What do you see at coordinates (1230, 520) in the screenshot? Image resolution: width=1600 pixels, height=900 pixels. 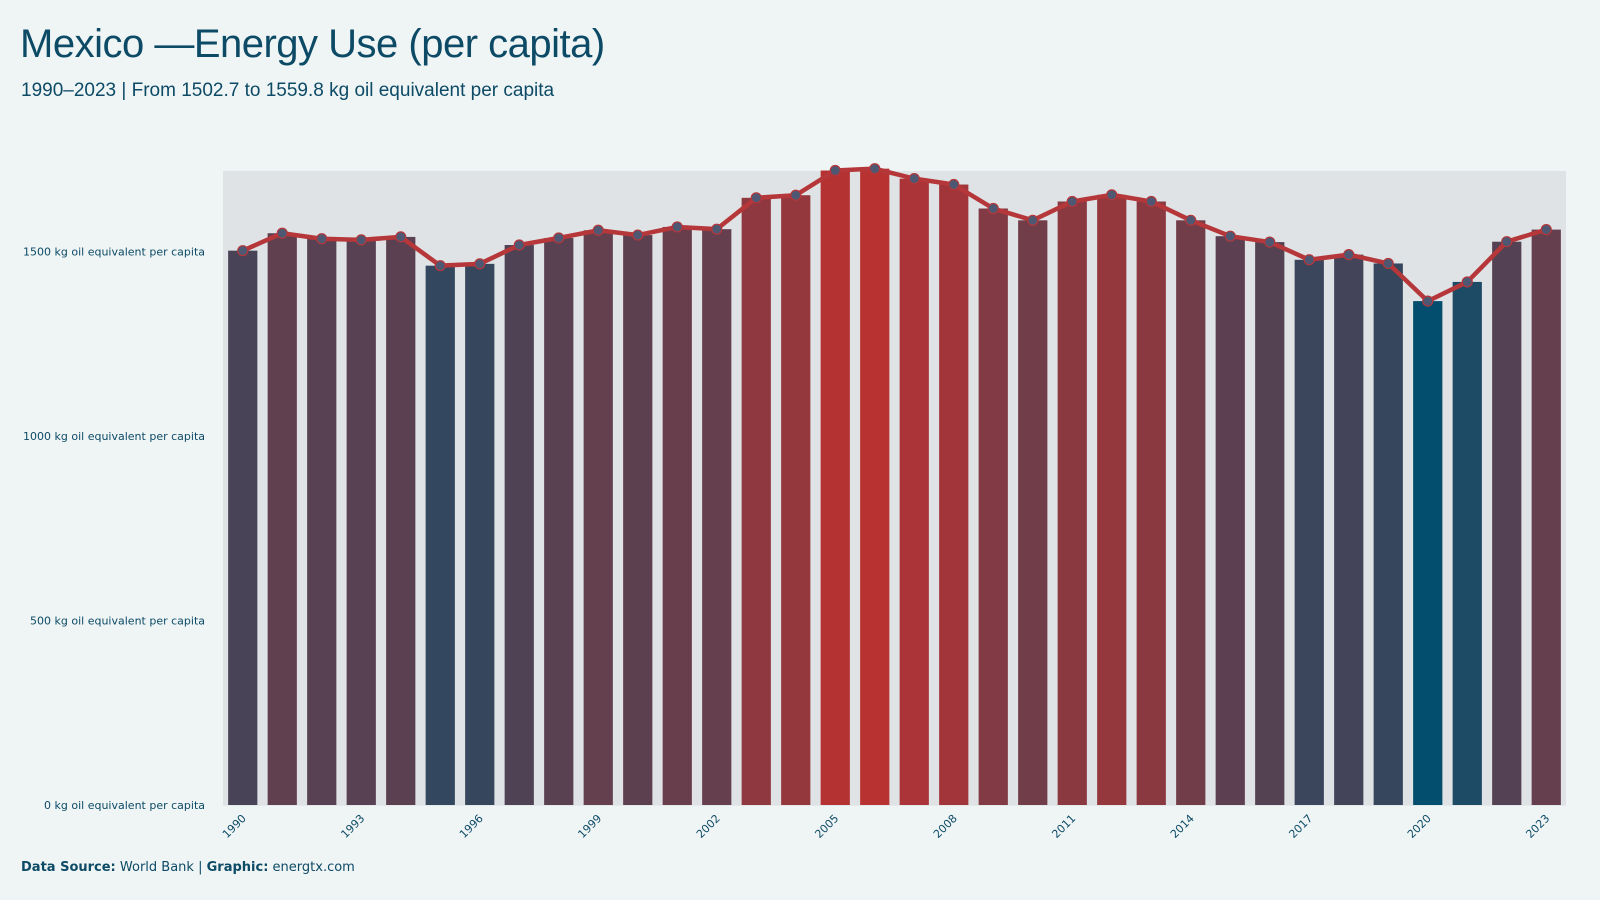 I see `bar-2015` at bounding box center [1230, 520].